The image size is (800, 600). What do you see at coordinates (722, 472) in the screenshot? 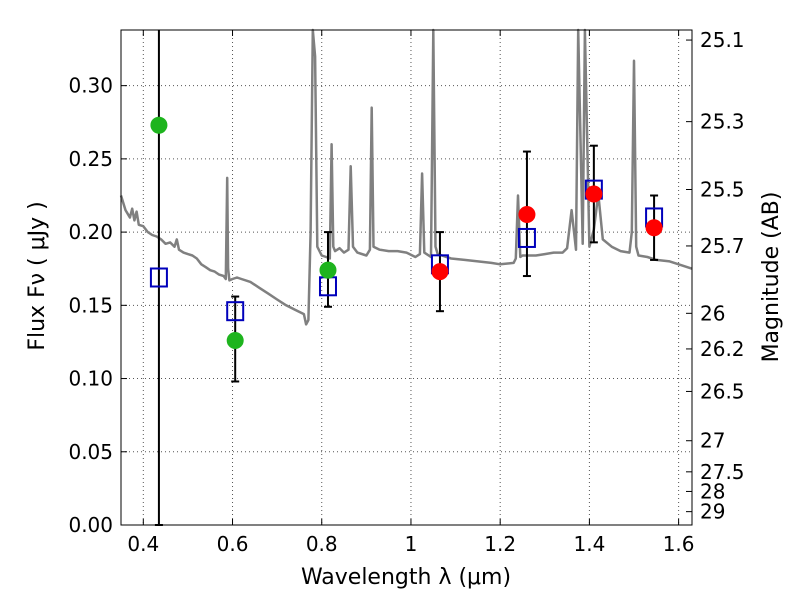
I see `mag-tick-label: 27.5` at bounding box center [722, 472].